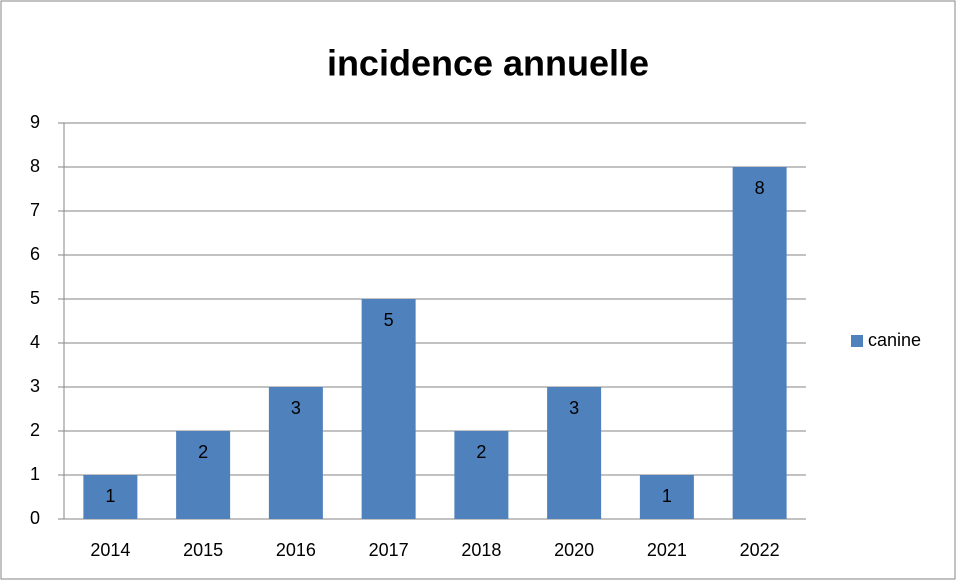 Image resolution: width=957 pixels, height=581 pixels. I want to click on y-tick-label: 0, so click(35, 518).